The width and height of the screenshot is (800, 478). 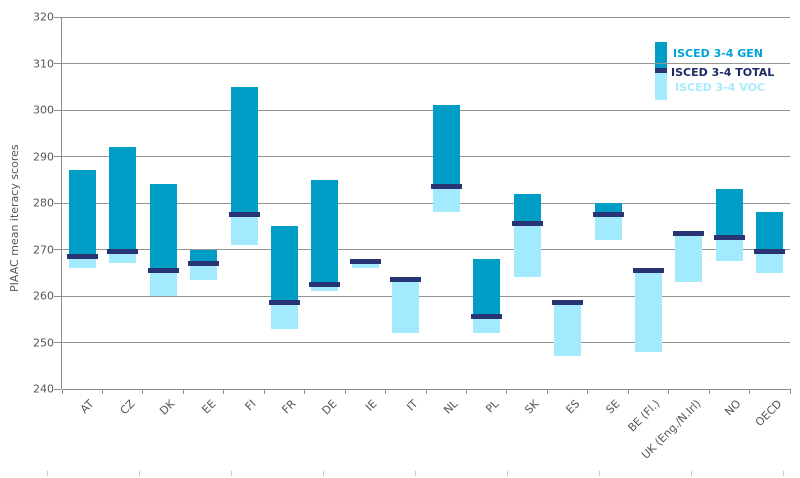 What do you see at coordinates (487, 287) in the screenshot?
I see `bar-pl-gen` at bounding box center [487, 287].